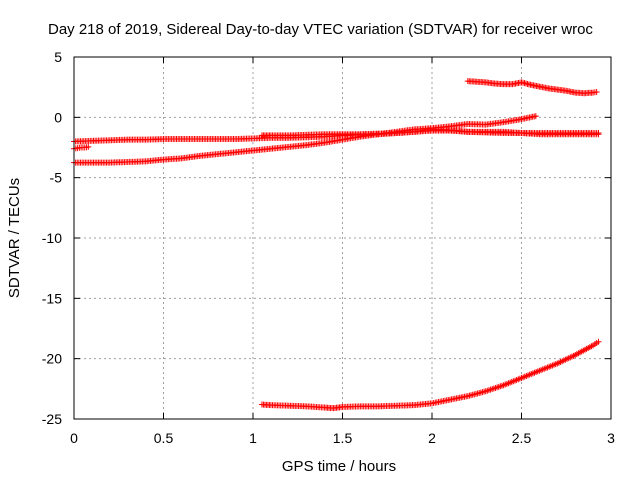 This screenshot has height=480, width=640. What do you see at coordinates (339, 466) in the screenshot?
I see `x-axis-label: GPS time / hours` at bounding box center [339, 466].